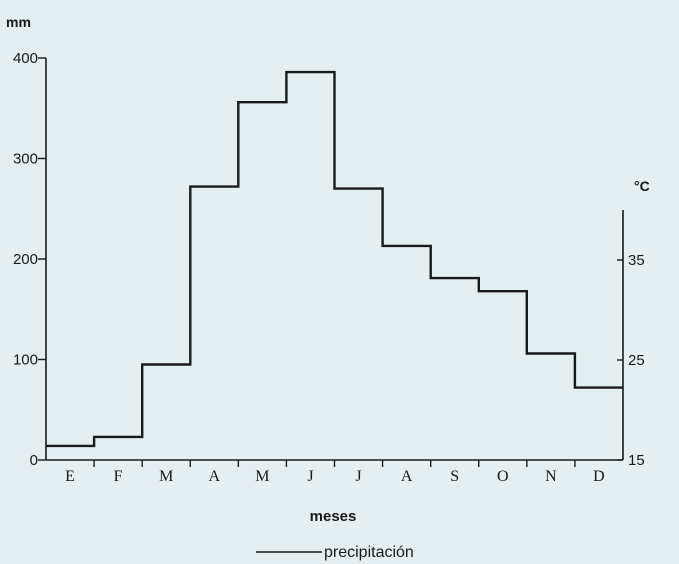 The image size is (679, 564). I want to click on month-label: D, so click(599, 476).